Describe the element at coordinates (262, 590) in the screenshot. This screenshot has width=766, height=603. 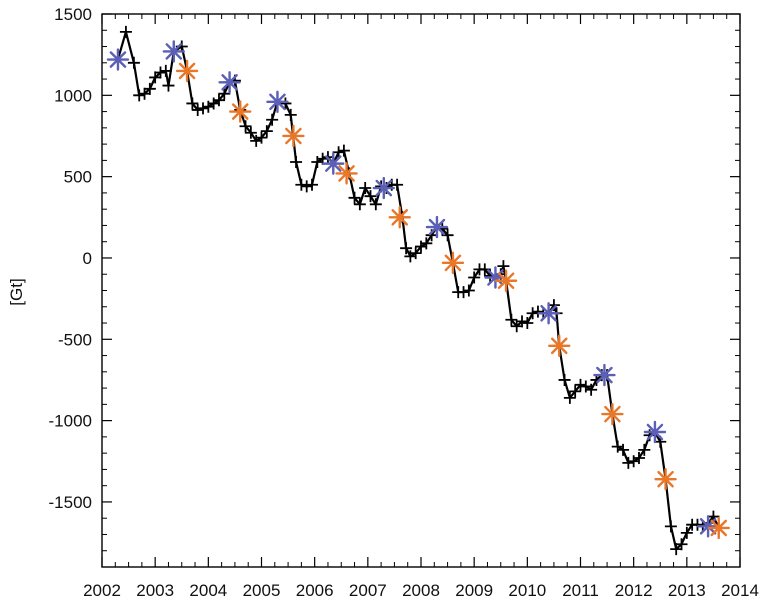
I see `x-tick-label: 2005` at that location.